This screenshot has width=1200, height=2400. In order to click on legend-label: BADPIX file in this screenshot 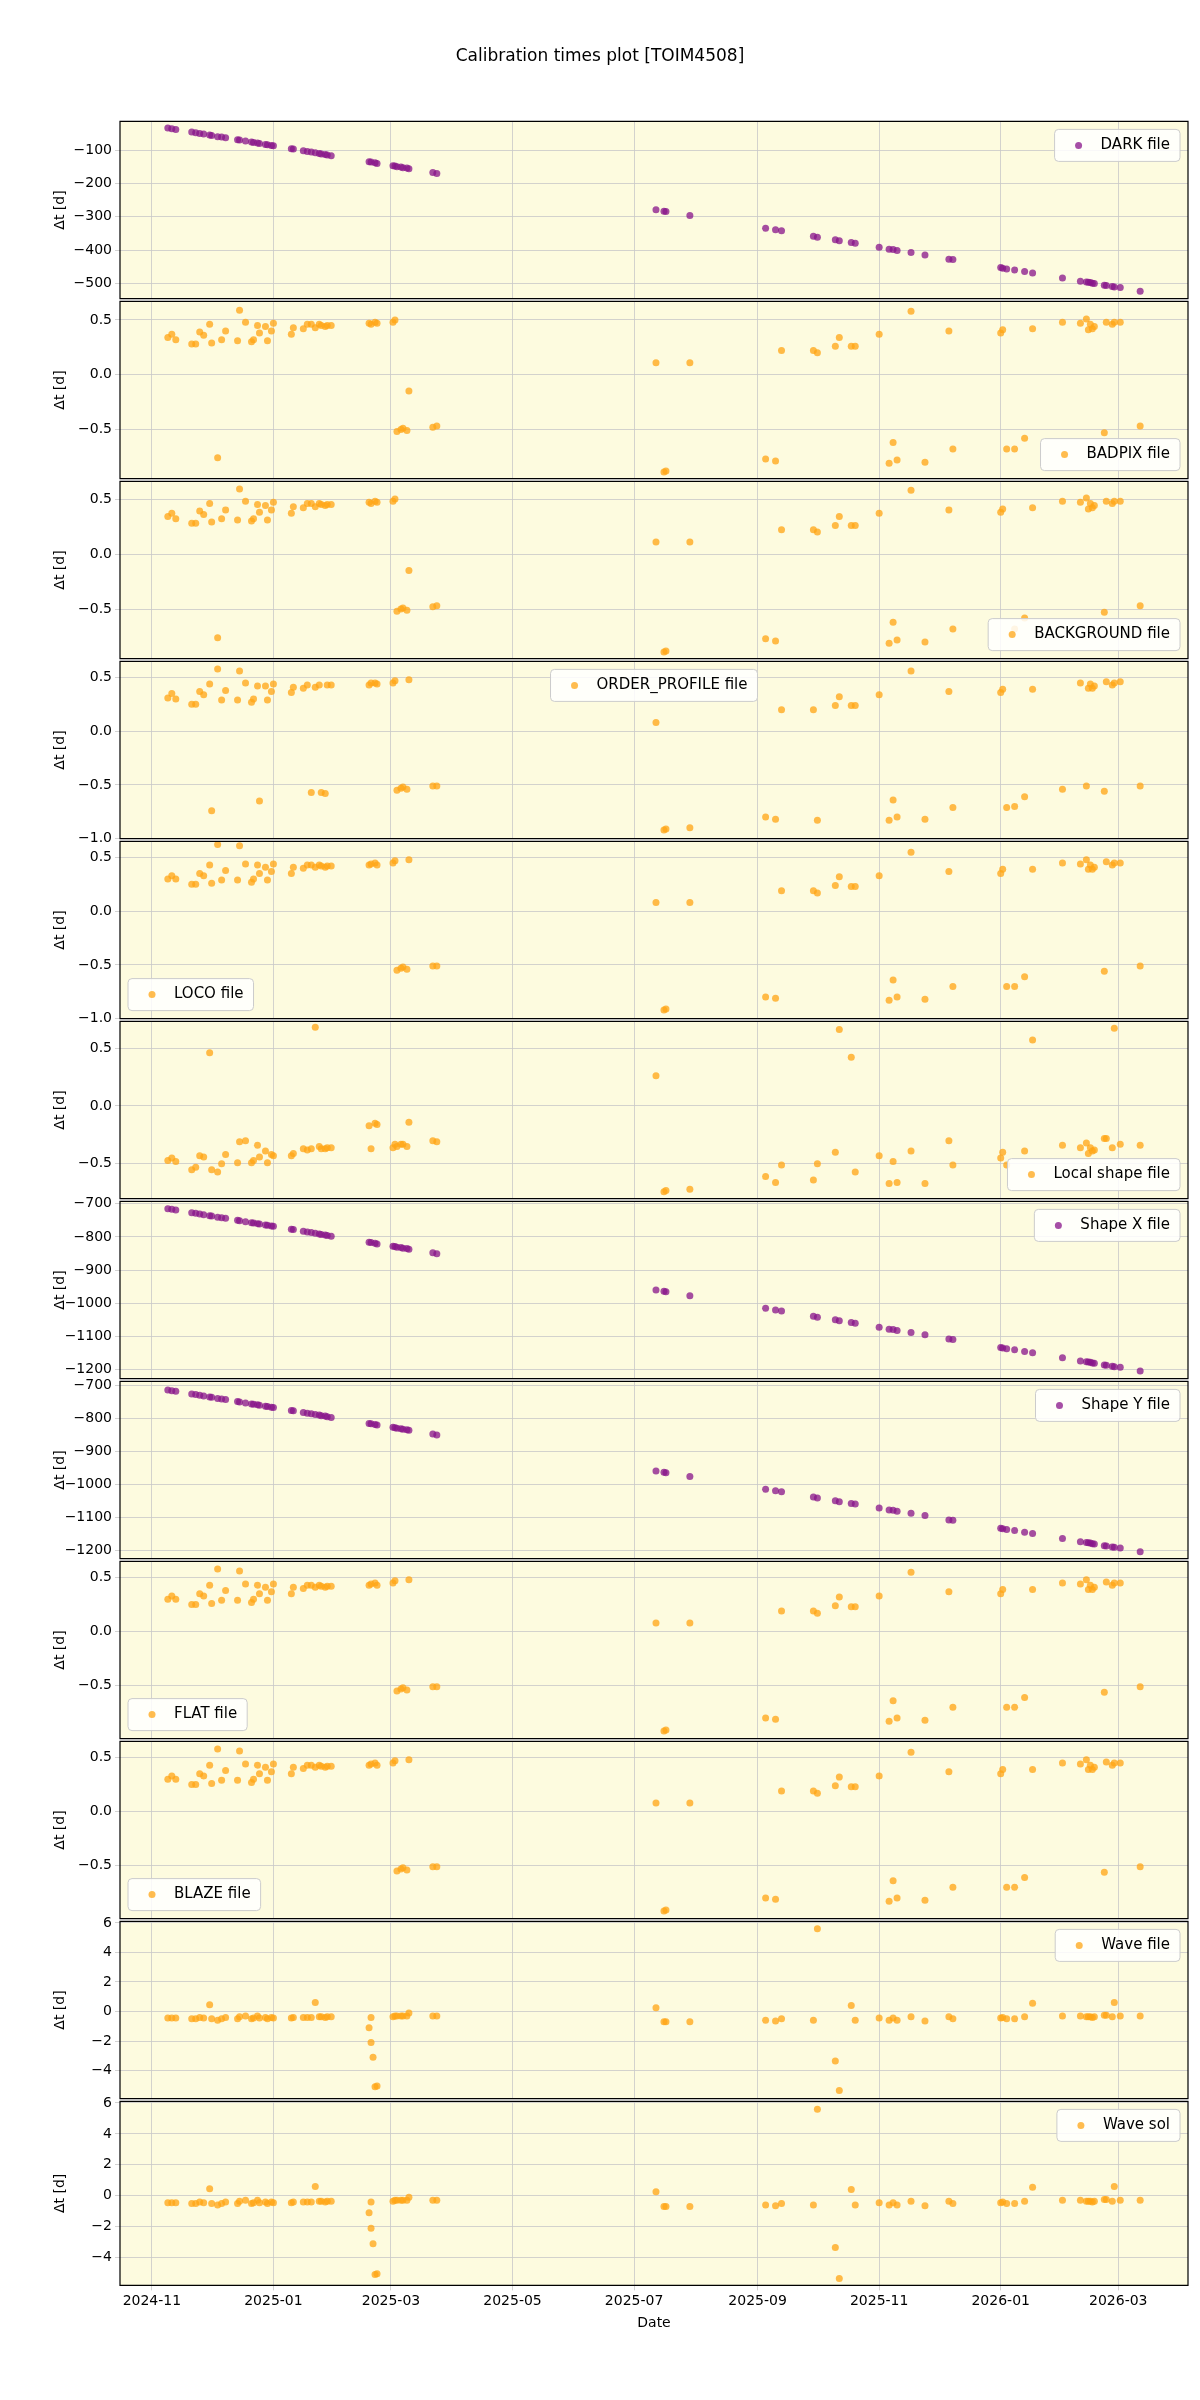, I will do `click(1128, 453)`.